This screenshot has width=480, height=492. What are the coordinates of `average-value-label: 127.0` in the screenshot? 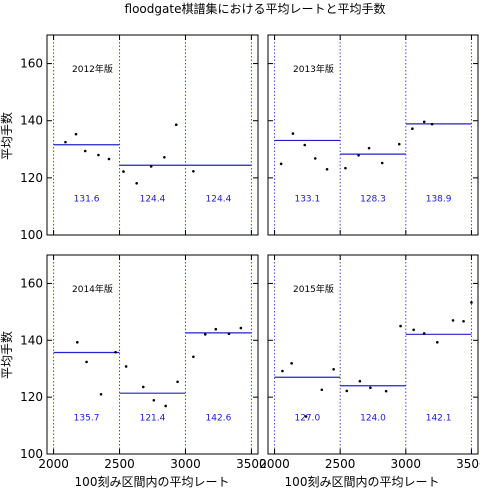 It's located at (307, 418).